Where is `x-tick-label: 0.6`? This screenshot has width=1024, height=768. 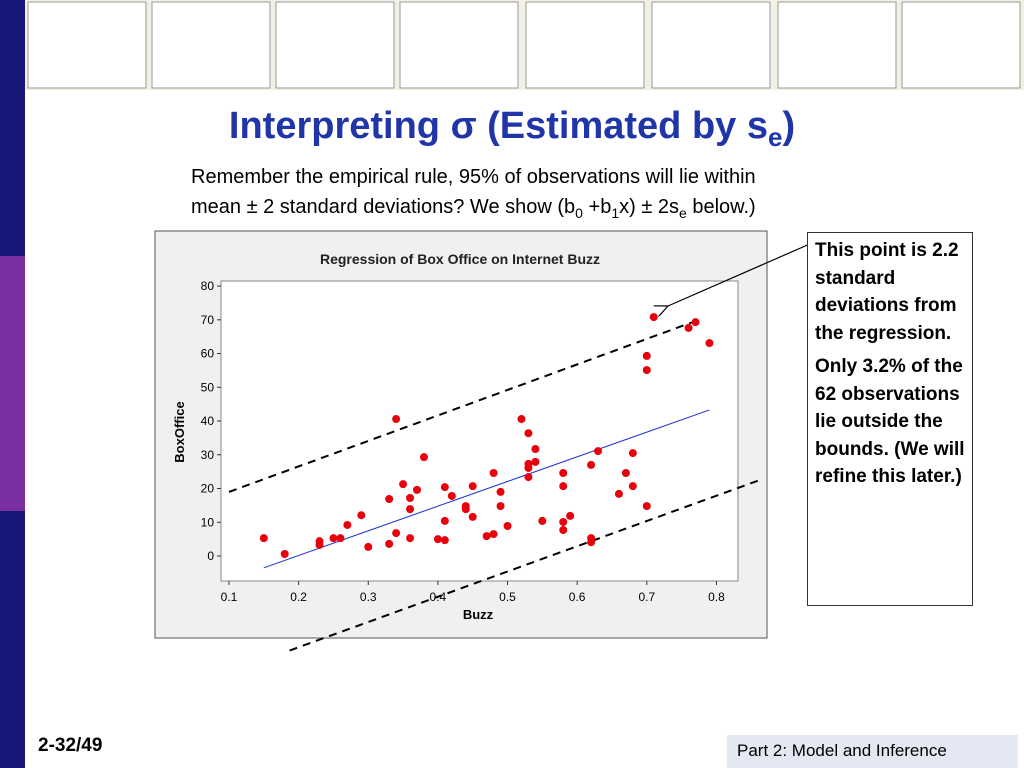 x-tick-label: 0.6 is located at coordinates (577, 597).